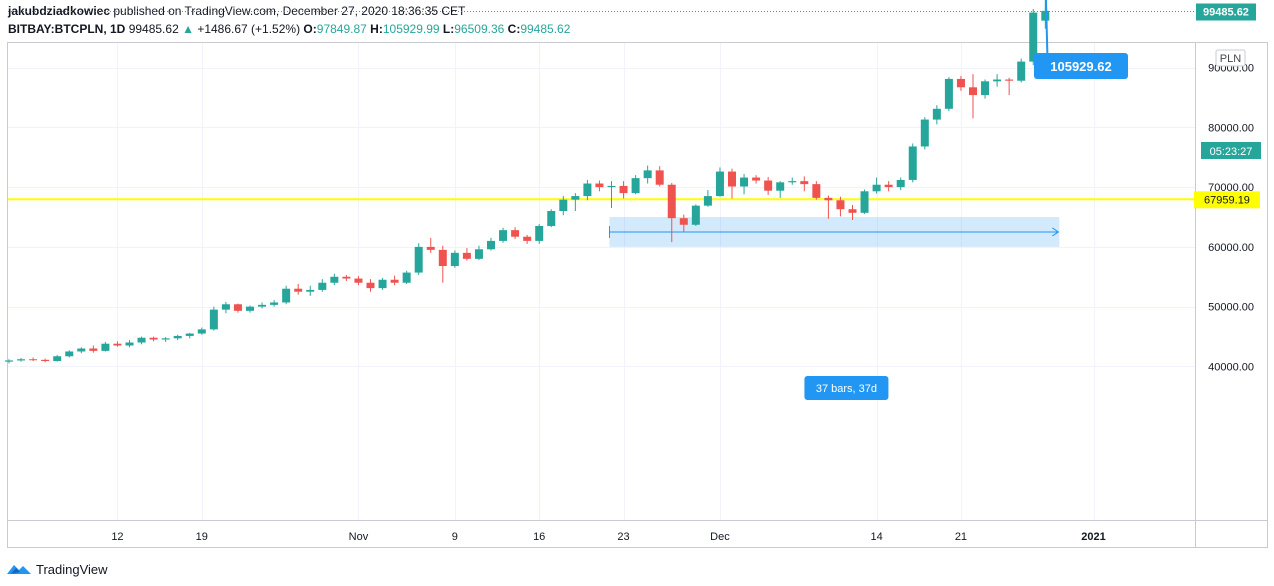 The height and width of the screenshot is (586, 1274). Describe the element at coordinates (623, 537) in the screenshot. I see `x-tick-label: 23` at that location.